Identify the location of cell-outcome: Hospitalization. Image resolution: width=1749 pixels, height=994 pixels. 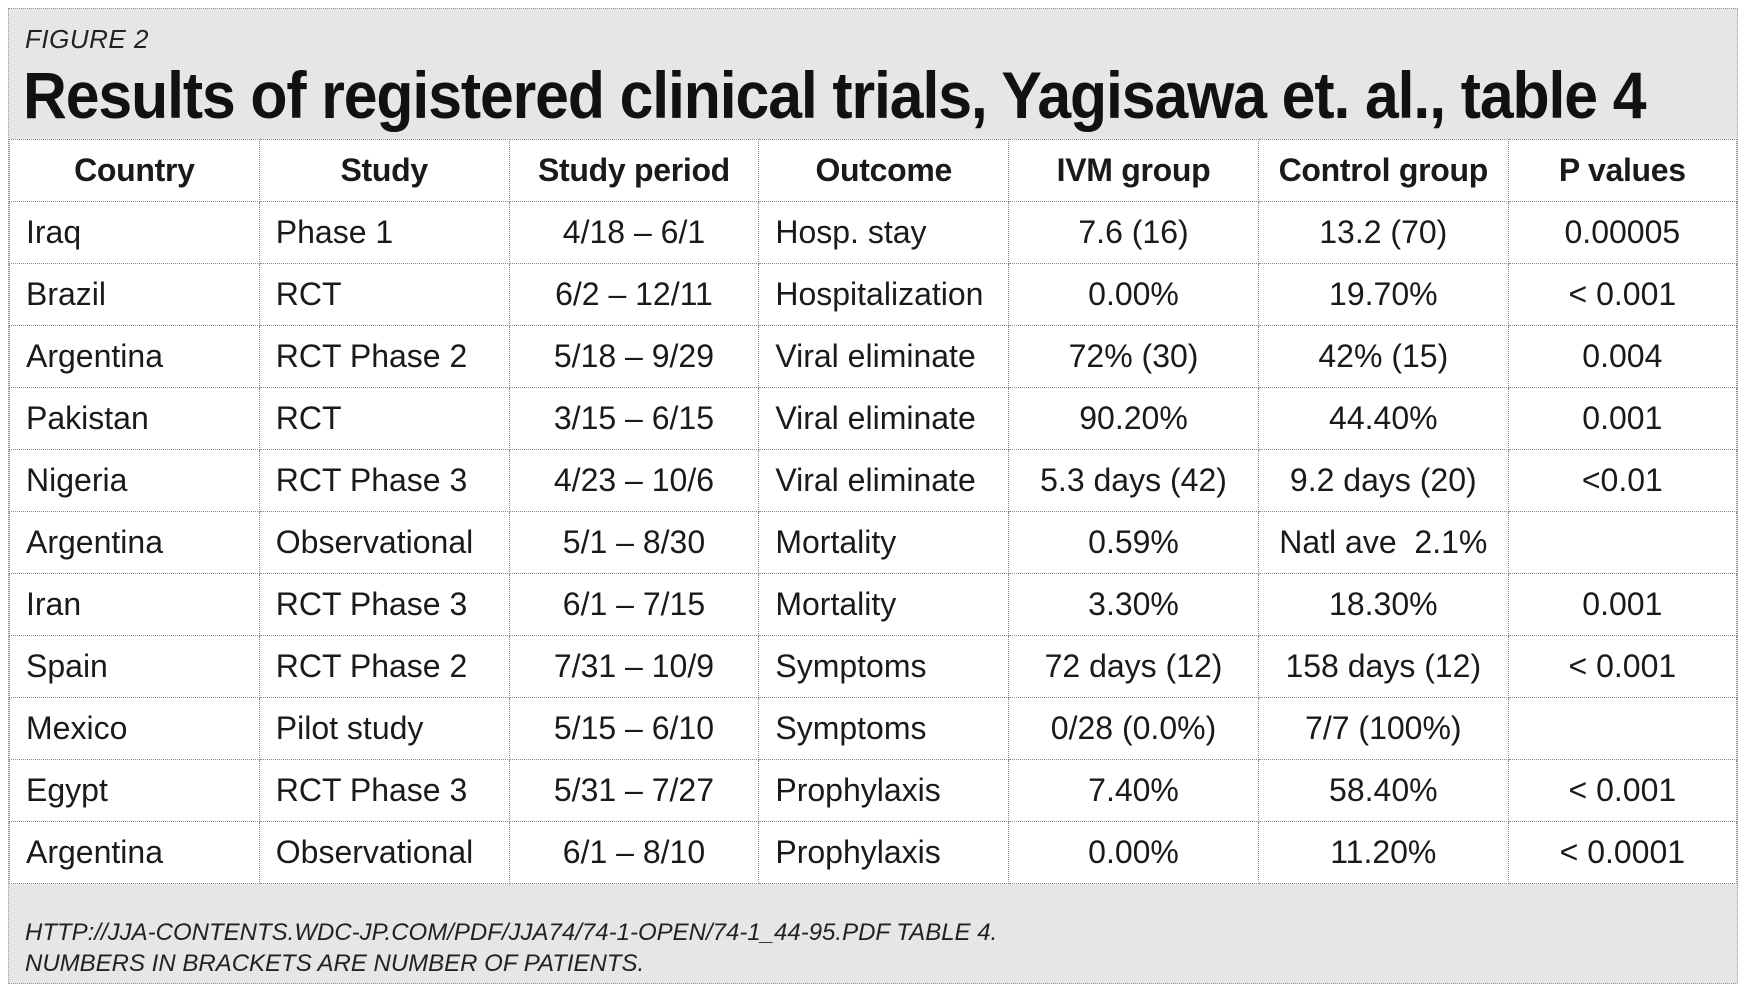
(884, 294).